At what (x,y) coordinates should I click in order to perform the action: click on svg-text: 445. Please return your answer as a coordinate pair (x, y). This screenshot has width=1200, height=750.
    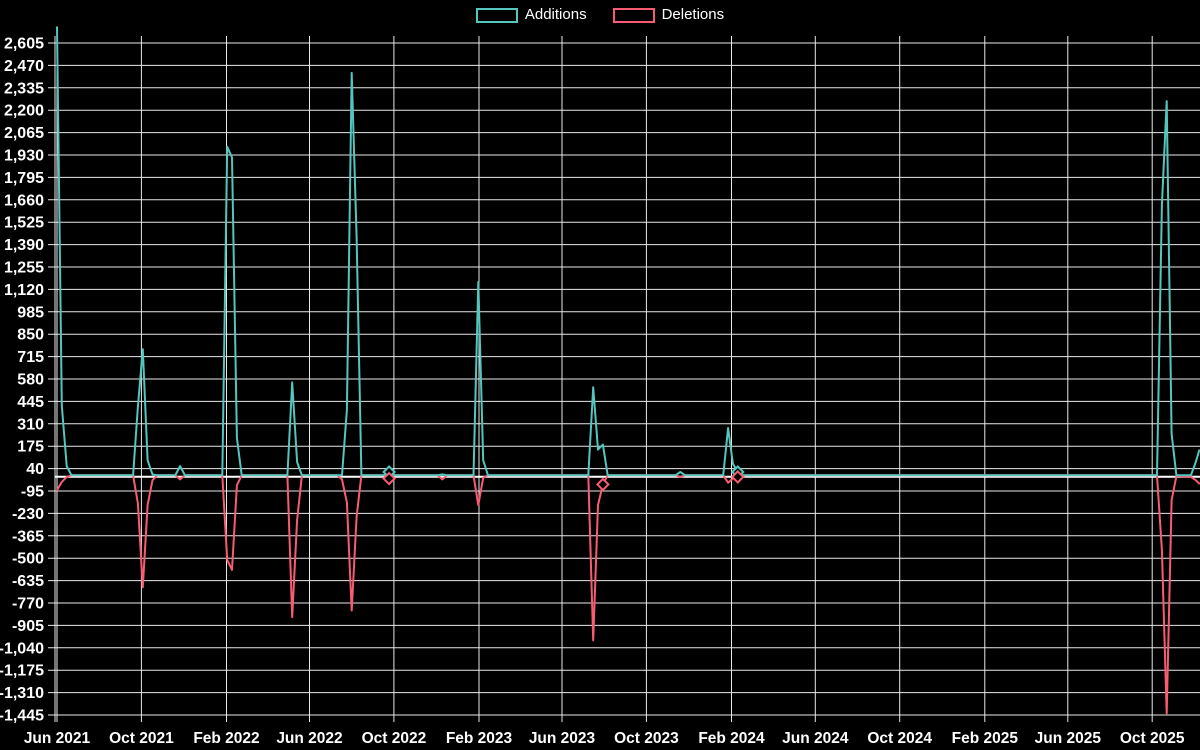
    Looking at the image, I should click on (30, 402).